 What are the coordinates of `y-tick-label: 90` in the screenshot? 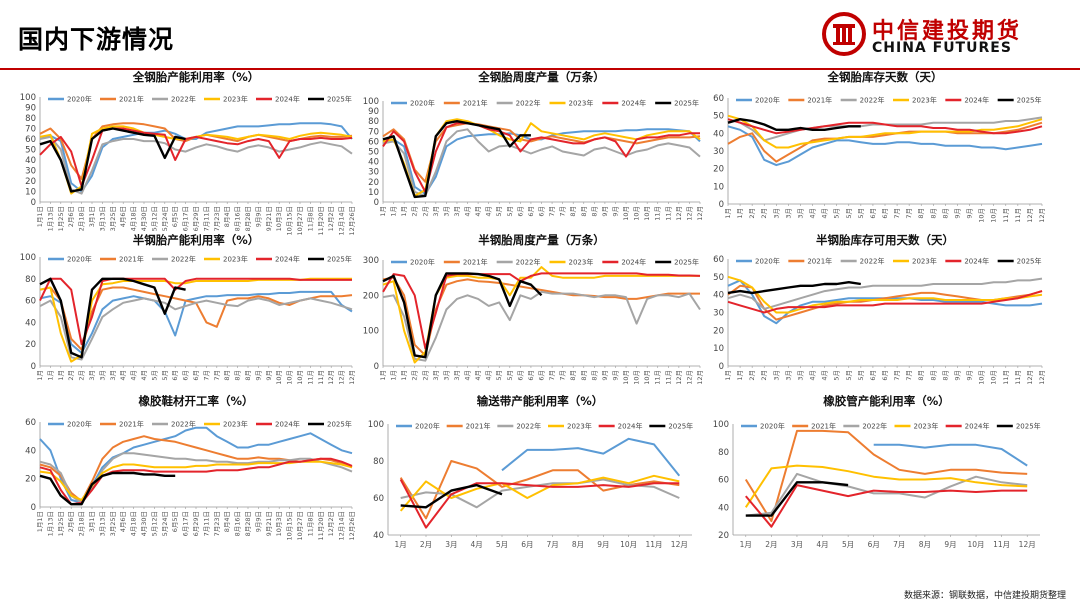 It's located at (373, 112).